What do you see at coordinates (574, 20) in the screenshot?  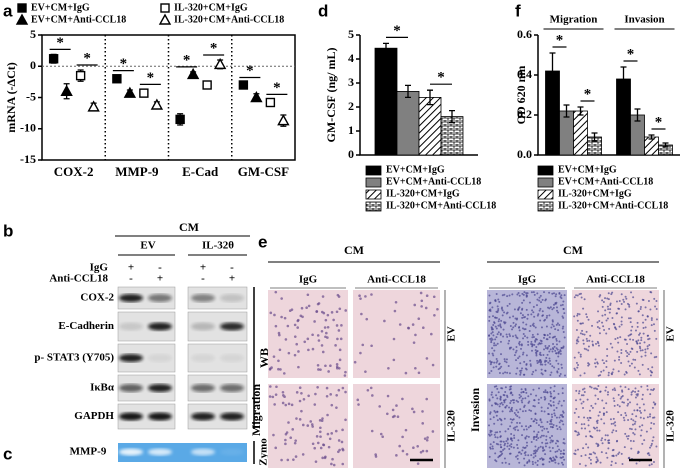 I see `group-label: Migration` at bounding box center [574, 20].